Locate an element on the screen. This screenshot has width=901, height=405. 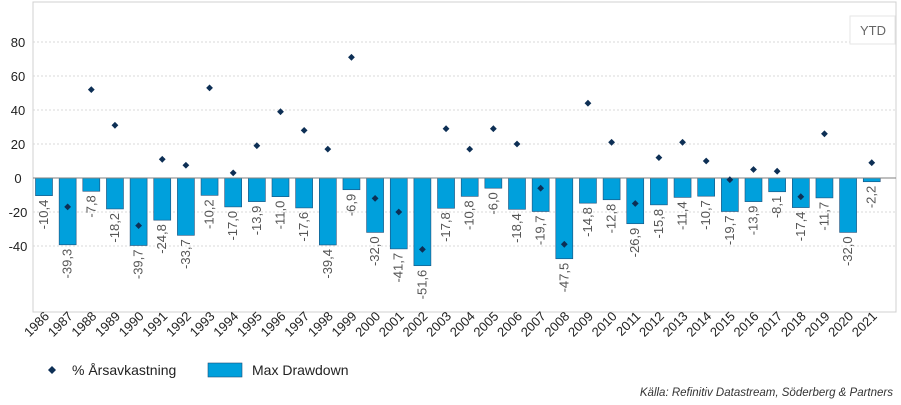
bar-value-label: -12,8 is located at coordinates (611, 219).